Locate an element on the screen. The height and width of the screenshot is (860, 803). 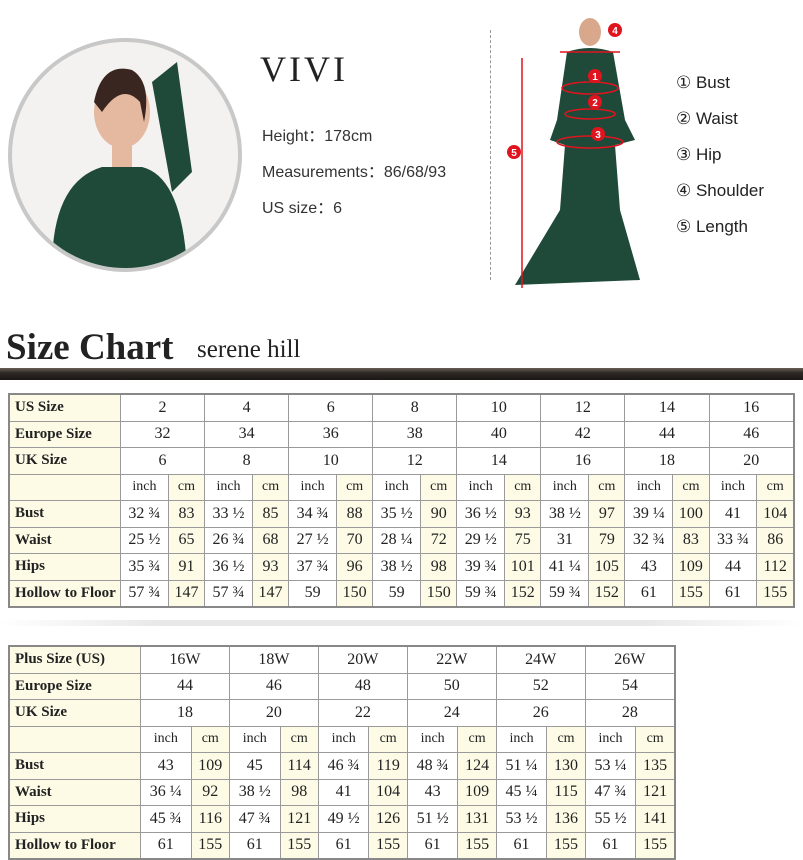
section-divider is located at coordinates (401, 623).